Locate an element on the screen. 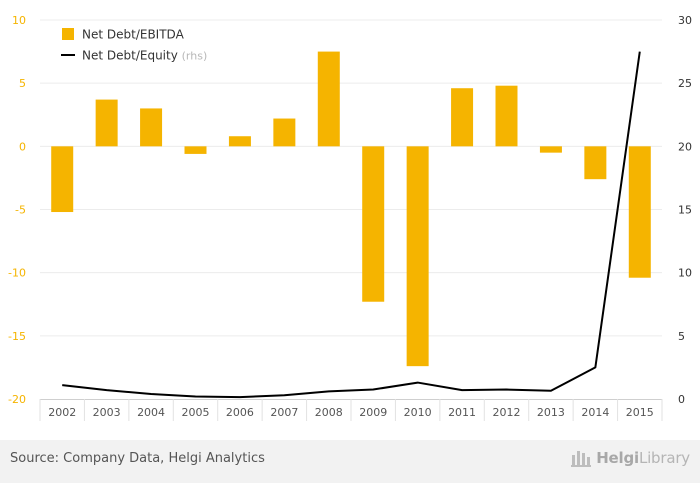  y-left-tick-label: -20 is located at coordinates (17, 399).